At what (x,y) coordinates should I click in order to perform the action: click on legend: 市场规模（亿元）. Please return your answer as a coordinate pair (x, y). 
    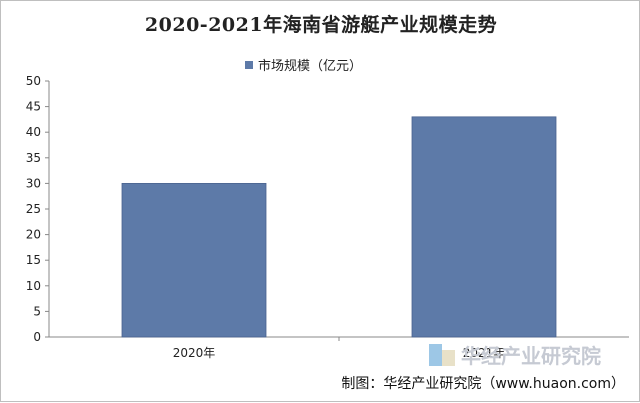
    Looking at the image, I should click on (303, 64).